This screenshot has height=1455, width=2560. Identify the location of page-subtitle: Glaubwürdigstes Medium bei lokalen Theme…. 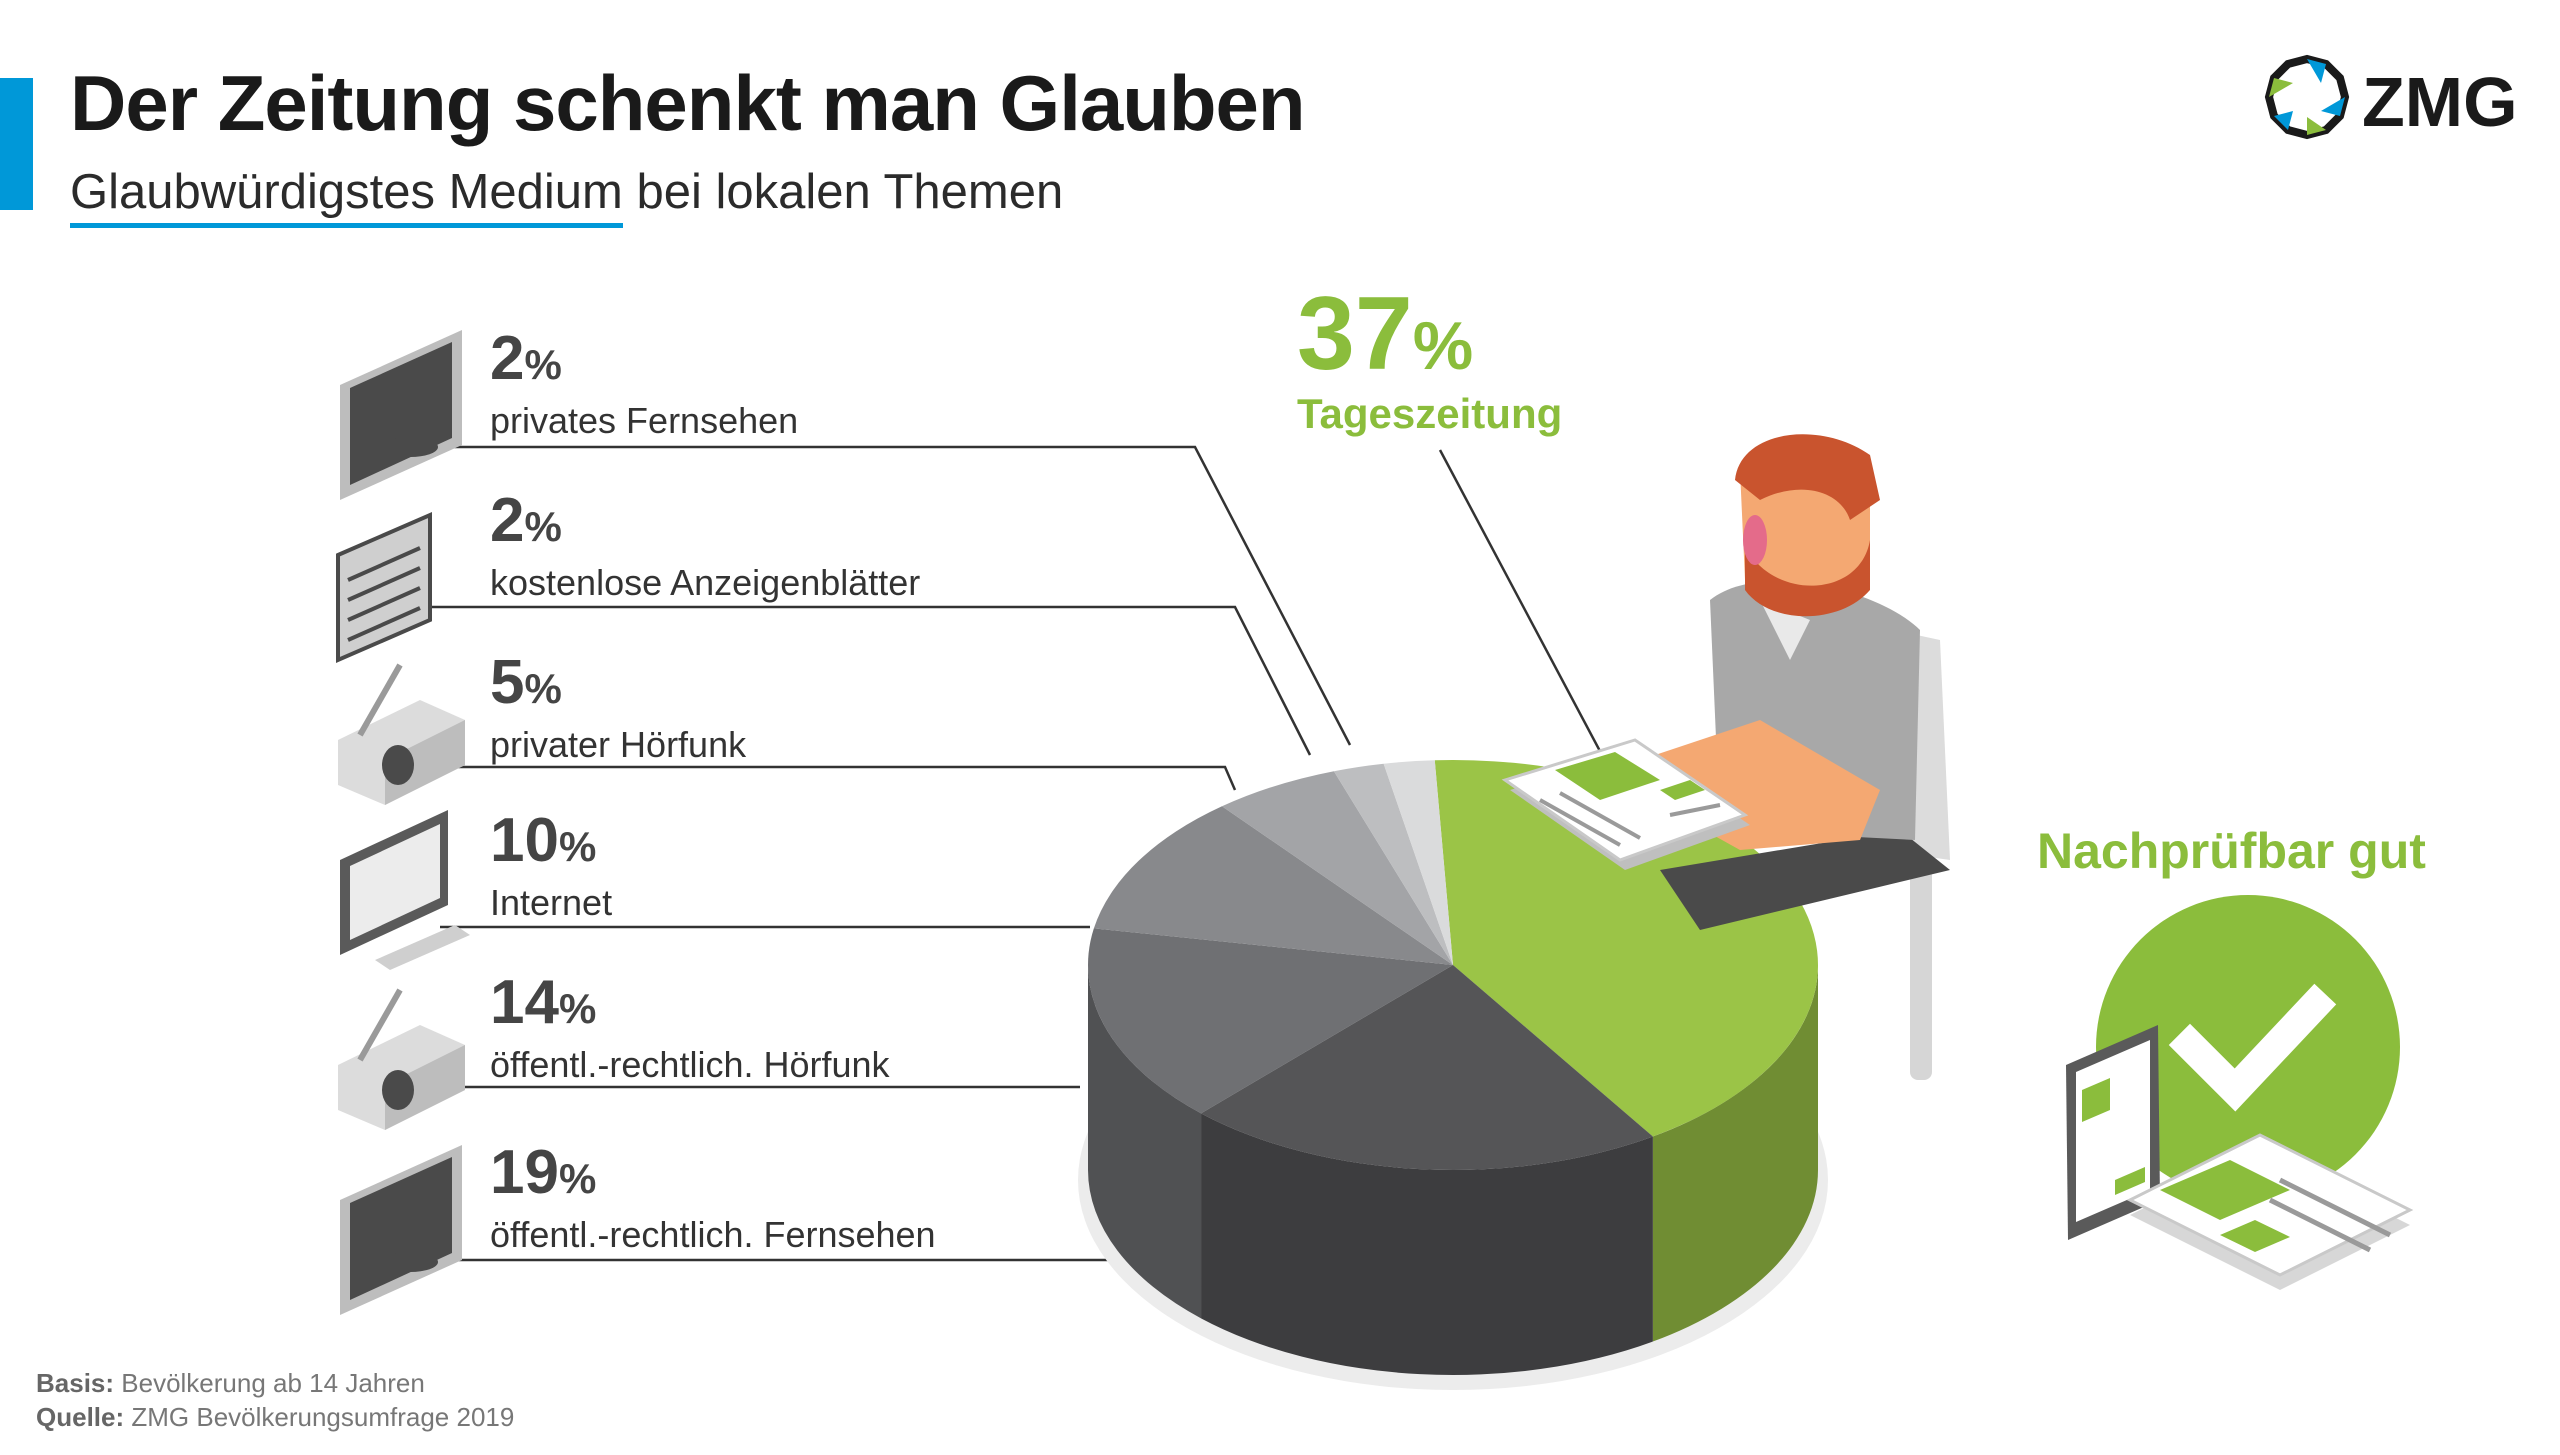
(567, 196).